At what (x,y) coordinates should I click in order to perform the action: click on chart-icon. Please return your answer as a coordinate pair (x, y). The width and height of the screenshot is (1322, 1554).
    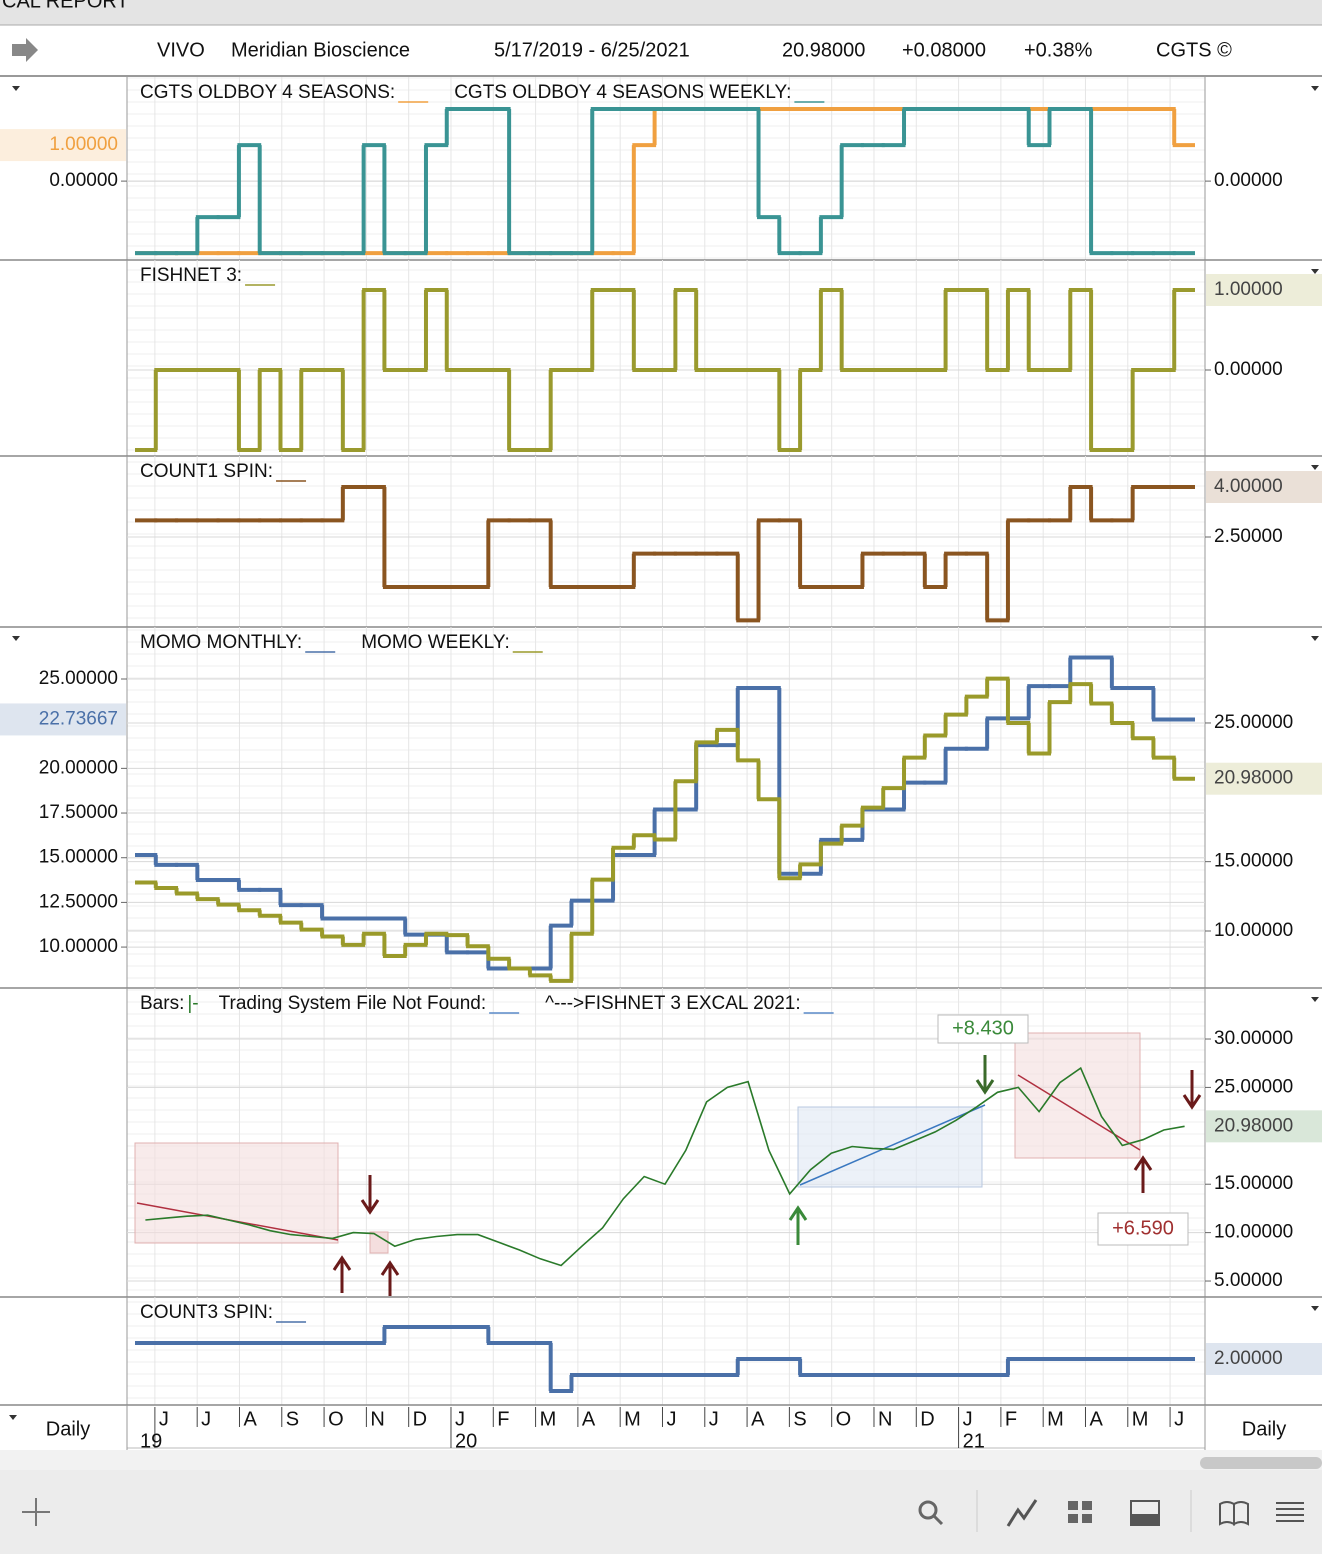
    Looking at the image, I should click on (1022, 1513).